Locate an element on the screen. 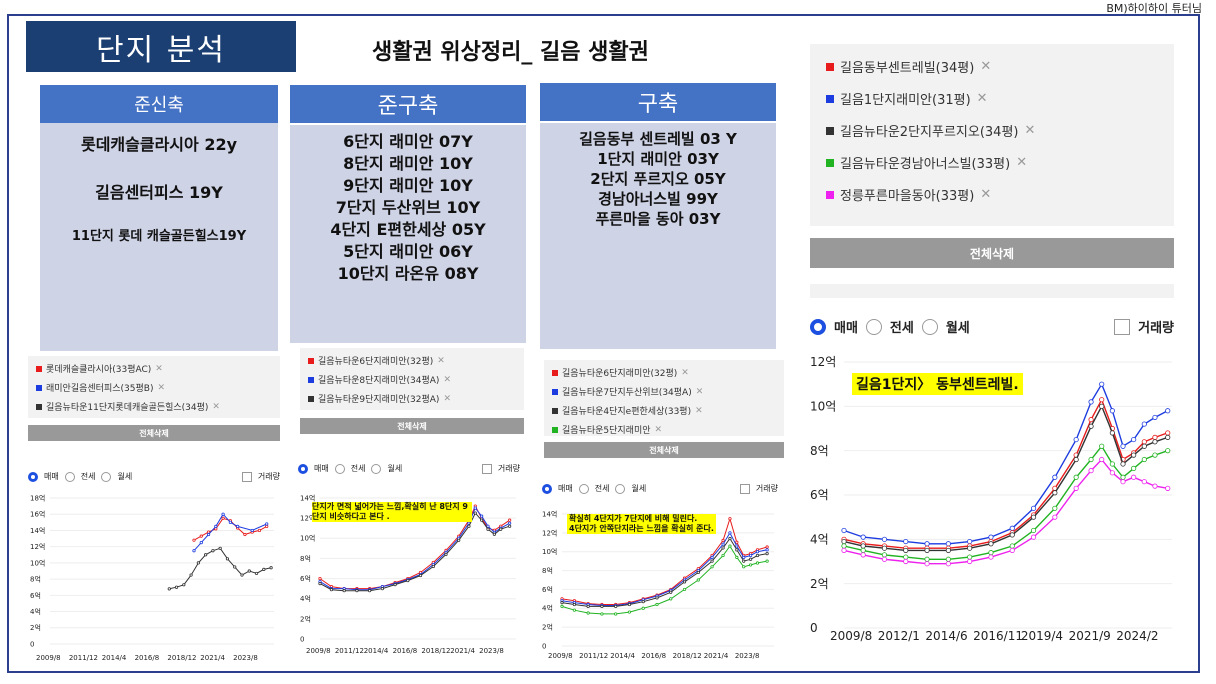  y-tick-label: 2억 is located at coordinates (547, 628).